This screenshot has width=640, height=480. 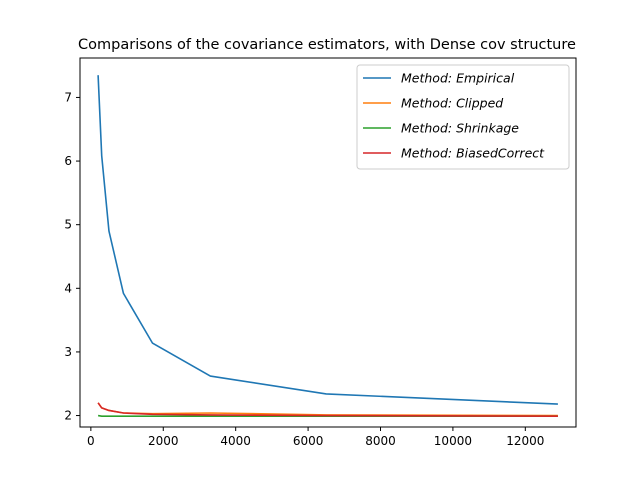 What do you see at coordinates (473, 153) in the screenshot?
I see `legend-entry: Method: BiasedCorrect` at bounding box center [473, 153].